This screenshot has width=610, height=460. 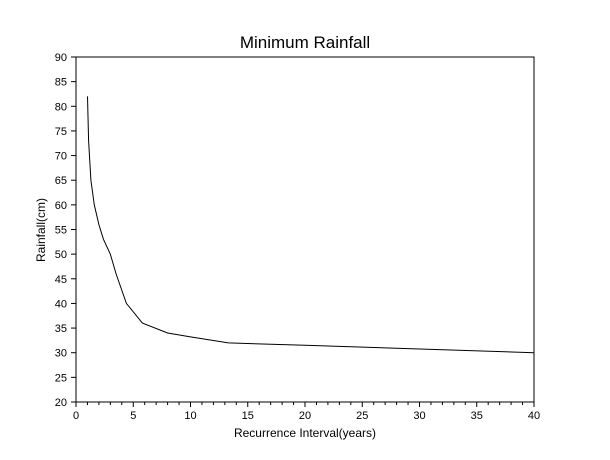 What do you see at coordinates (76, 416) in the screenshot?
I see `x-tick-label: 0` at bounding box center [76, 416].